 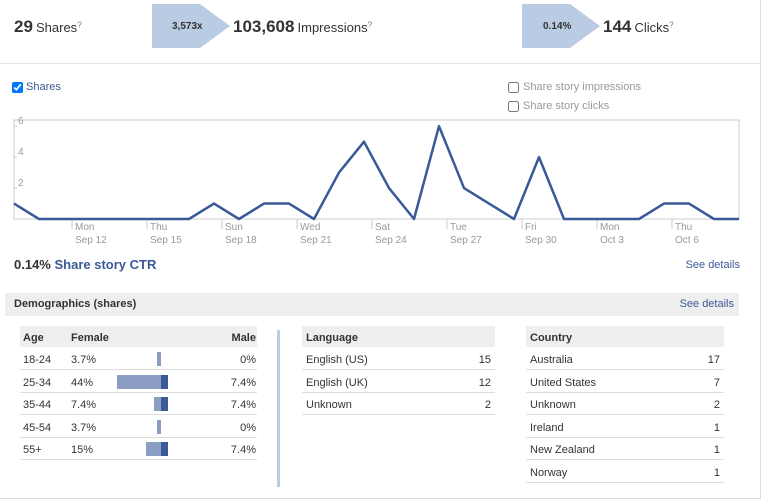 I want to click on age: 35-44, so click(x=37, y=405).